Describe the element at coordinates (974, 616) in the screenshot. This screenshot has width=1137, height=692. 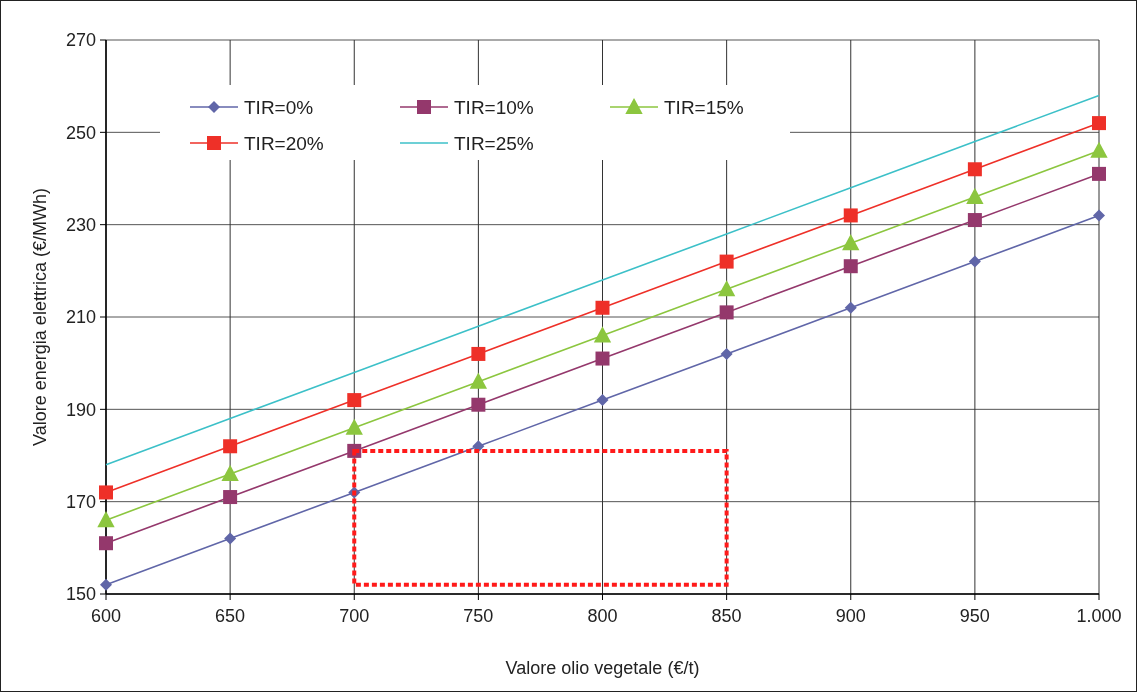
I see `x-tick-label: 950` at that location.